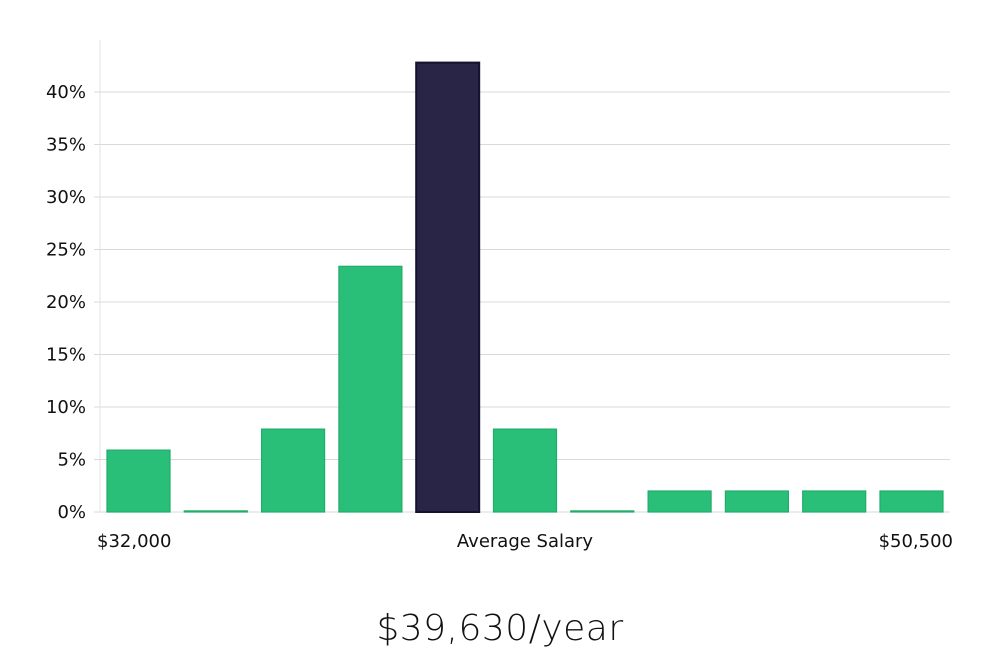 The width and height of the screenshot is (1000, 660). I want to click on x-range-max-label: $50,500, so click(916, 541).